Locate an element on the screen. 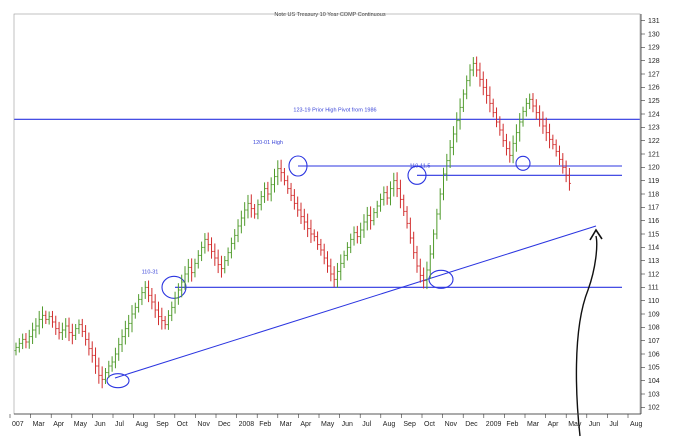 Image resolution: width=675 pixels, height=437 pixels. x-tick-label: Mar is located at coordinates (39, 424).